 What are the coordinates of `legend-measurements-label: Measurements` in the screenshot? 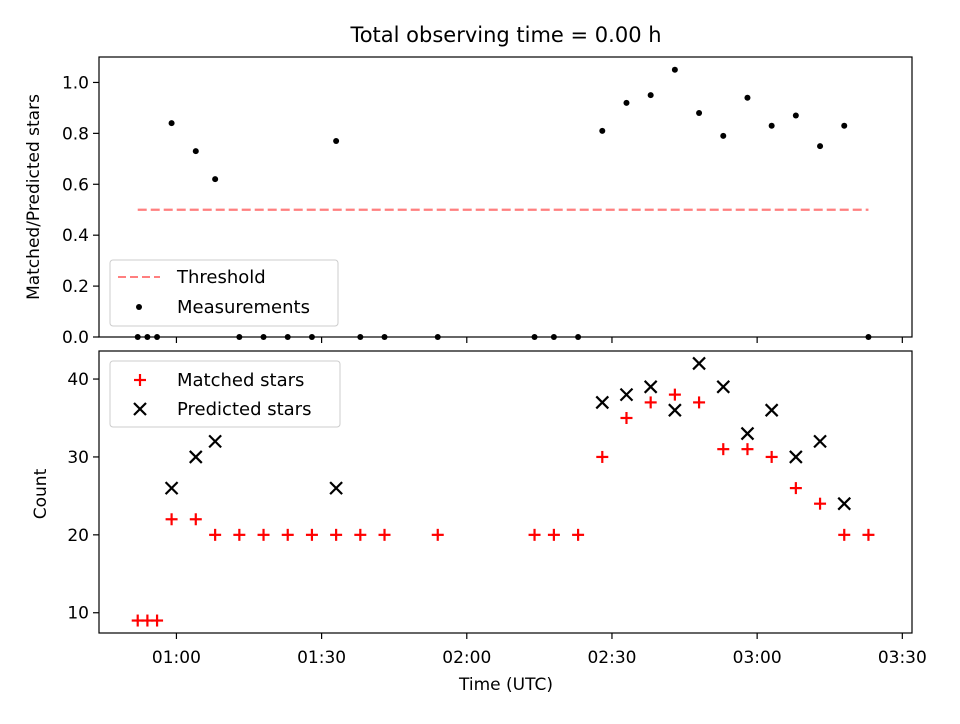 It's located at (243, 307).